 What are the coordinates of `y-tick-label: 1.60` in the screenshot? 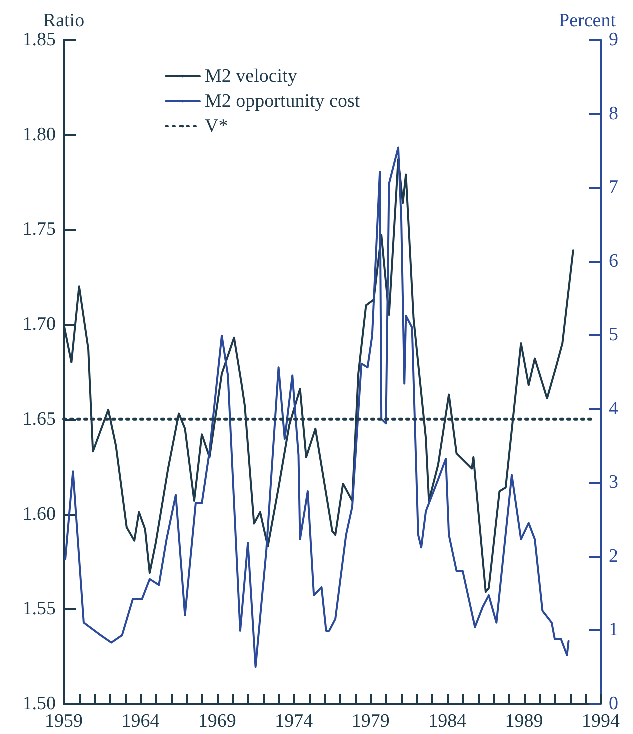 It's located at (39, 514).